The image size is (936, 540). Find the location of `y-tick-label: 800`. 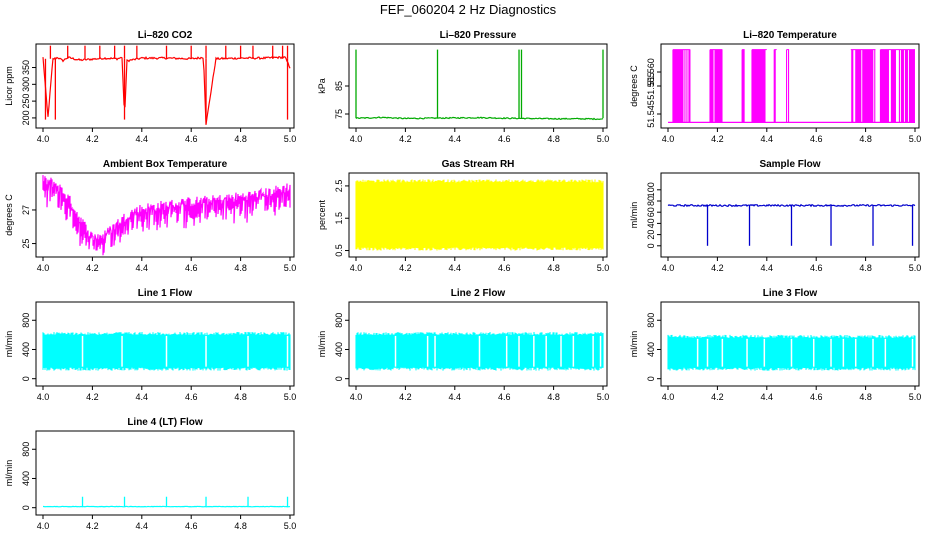

y-tick-label: 800 is located at coordinates (651, 320).